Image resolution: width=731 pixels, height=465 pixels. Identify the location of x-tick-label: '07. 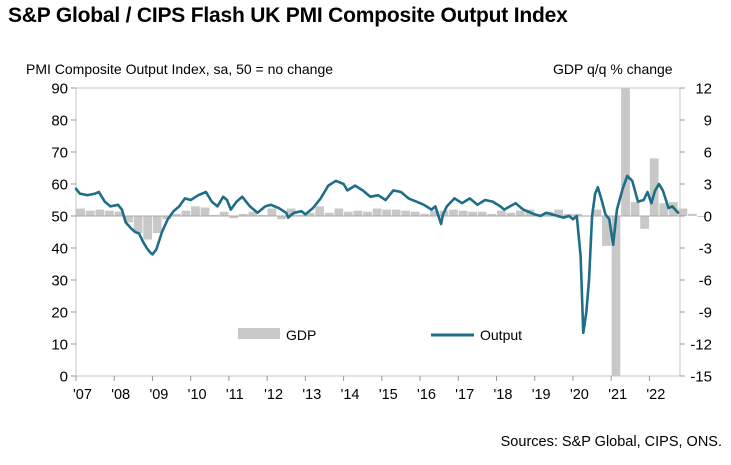
(82, 395).